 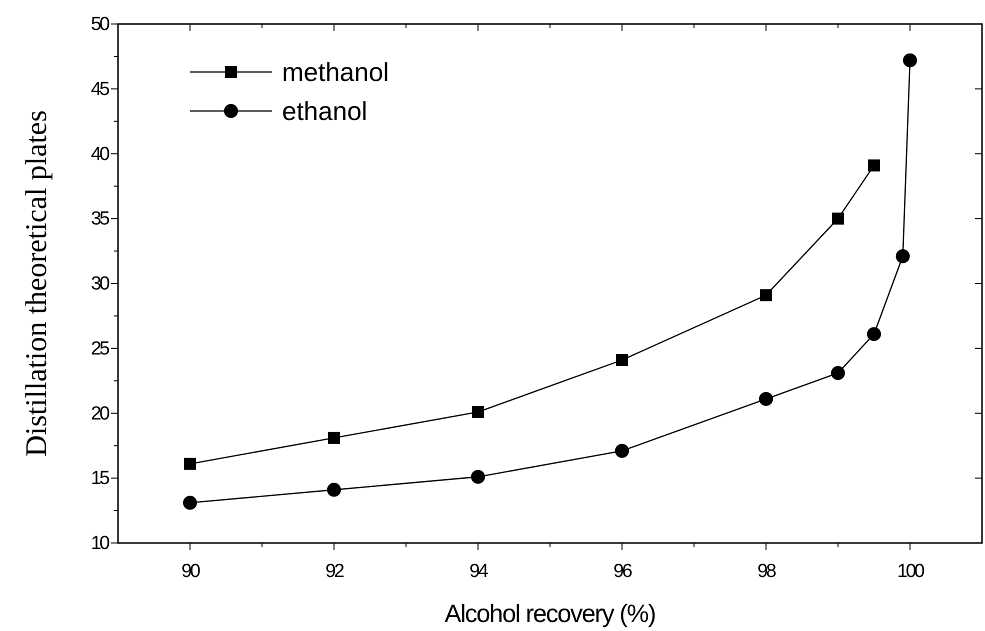 I want to click on y-tick-label: 45, so click(x=100, y=89).